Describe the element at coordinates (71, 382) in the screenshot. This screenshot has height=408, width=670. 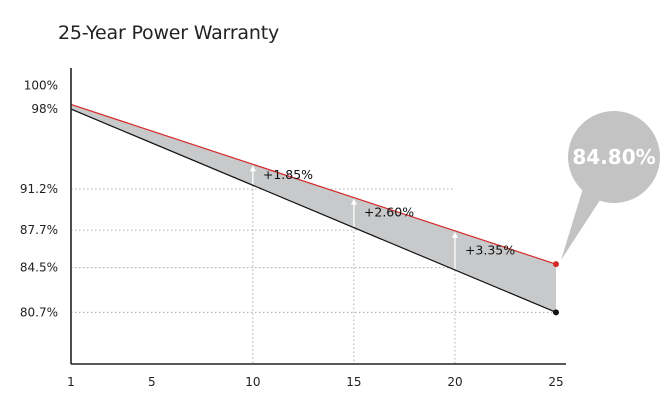
I see `x-tick-label: 1` at that location.